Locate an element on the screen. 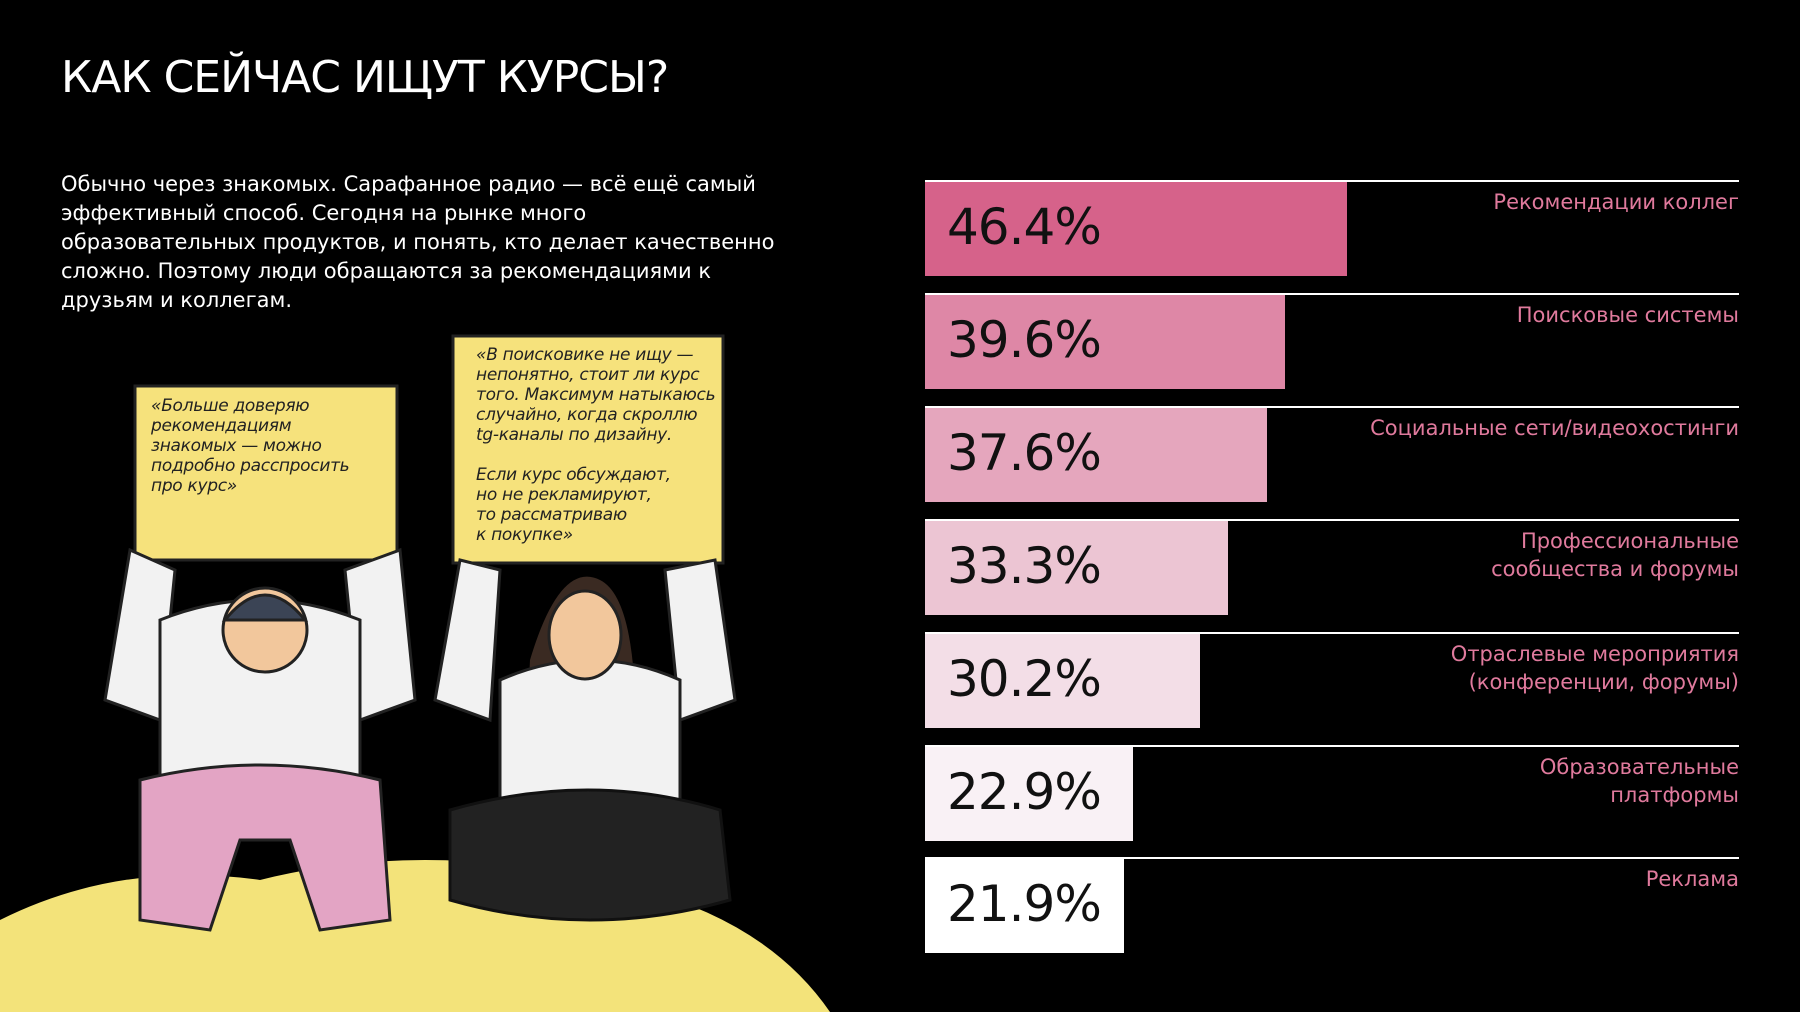 This screenshot has height=1012, width=1800. bar-row: 21.9% Реклама is located at coordinates (1332, 914).